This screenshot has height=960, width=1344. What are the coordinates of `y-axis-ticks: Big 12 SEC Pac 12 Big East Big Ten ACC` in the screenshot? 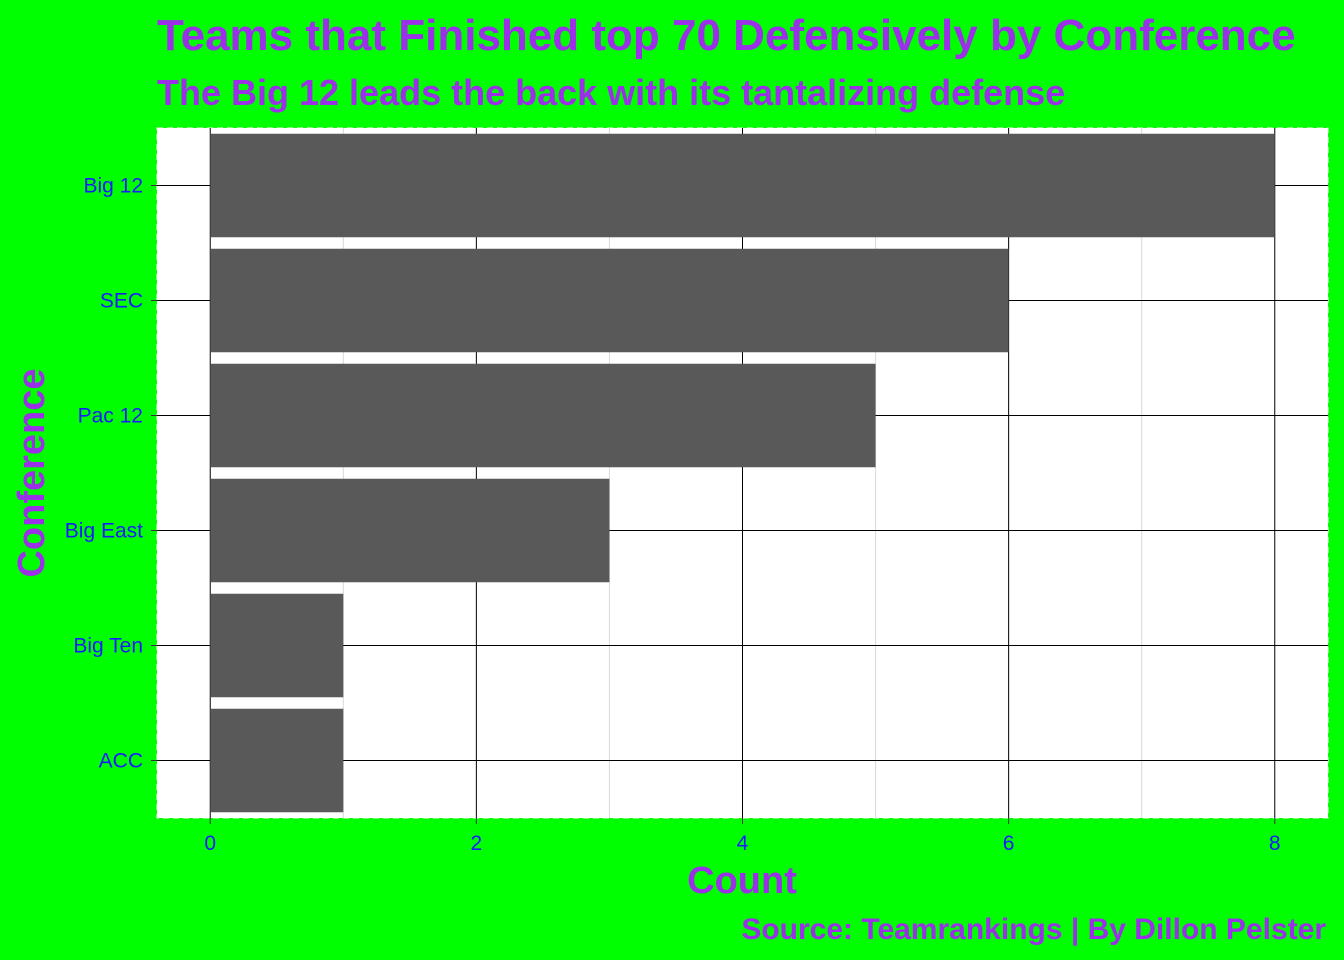 It's located at (111, 474).